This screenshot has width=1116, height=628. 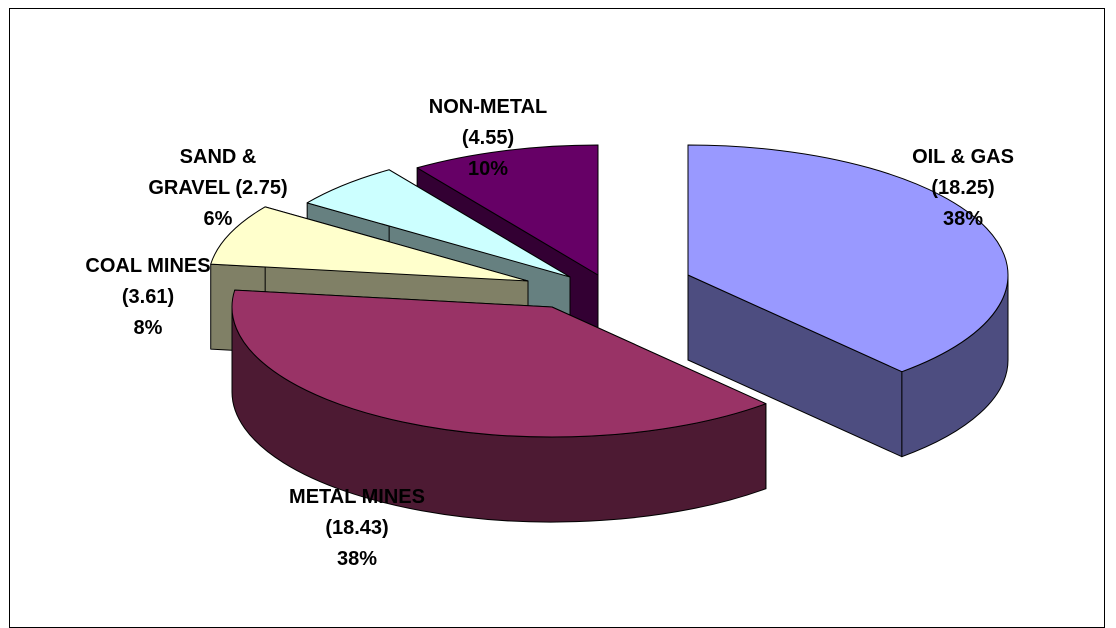 What do you see at coordinates (357, 497) in the screenshot?
I see `data-label-line: METAL MINES` at bounding box center [357, 497].